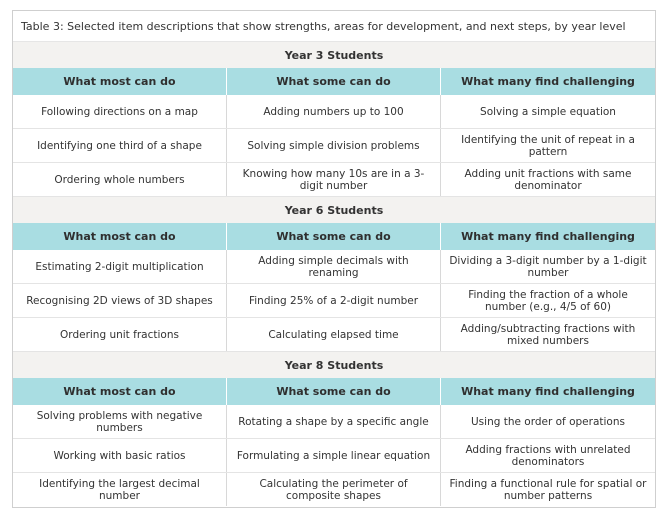 Image resolution: width=664 pixels, height=514 pixels. Describe the element at coordinates (120, 266) in the screenshot. I see `table-cell: Estimating 2-digit multiplication` at that location.